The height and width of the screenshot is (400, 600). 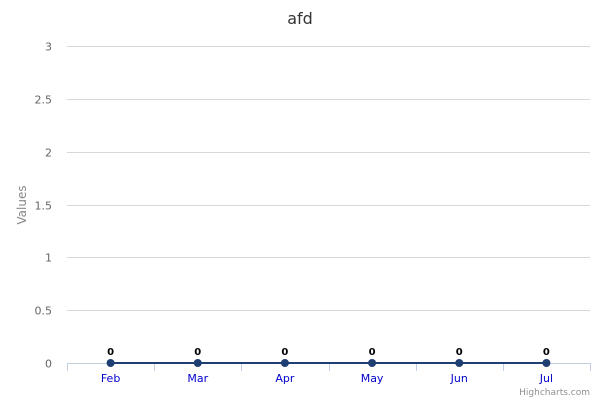 What do you see at coordinates (48, 258) in the screenshot?
I see `y-tick-label: 1` at bounding box center [48, 258].